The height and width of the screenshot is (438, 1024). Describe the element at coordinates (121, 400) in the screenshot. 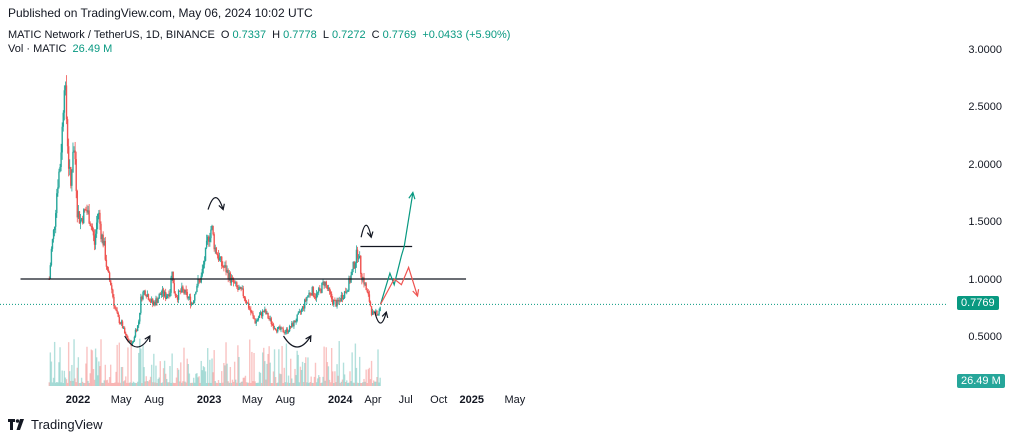

I see `x-tick-label: May` at that location.